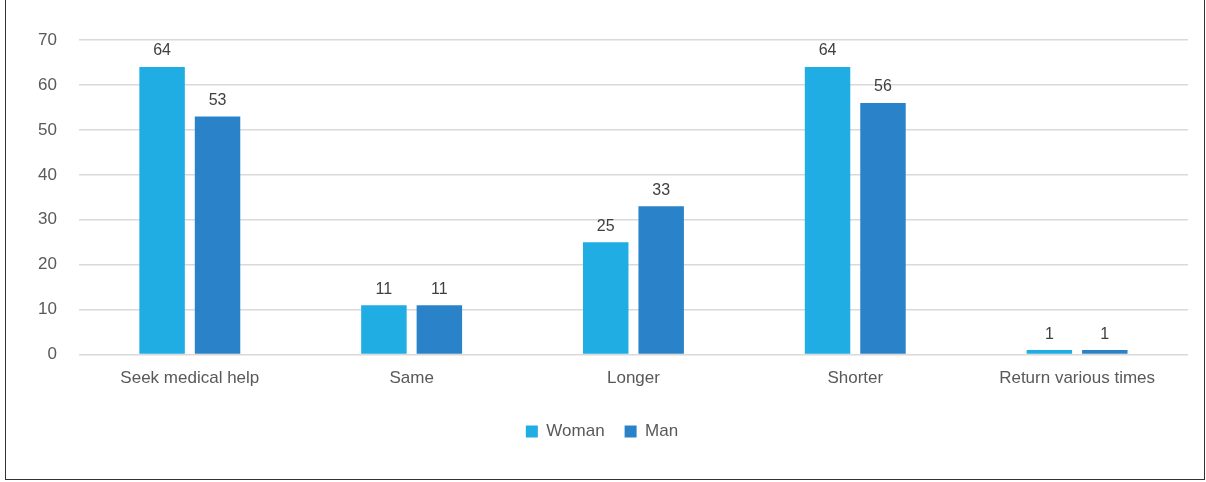  I want to click on y-tick-label: 30, so click(47, 219).